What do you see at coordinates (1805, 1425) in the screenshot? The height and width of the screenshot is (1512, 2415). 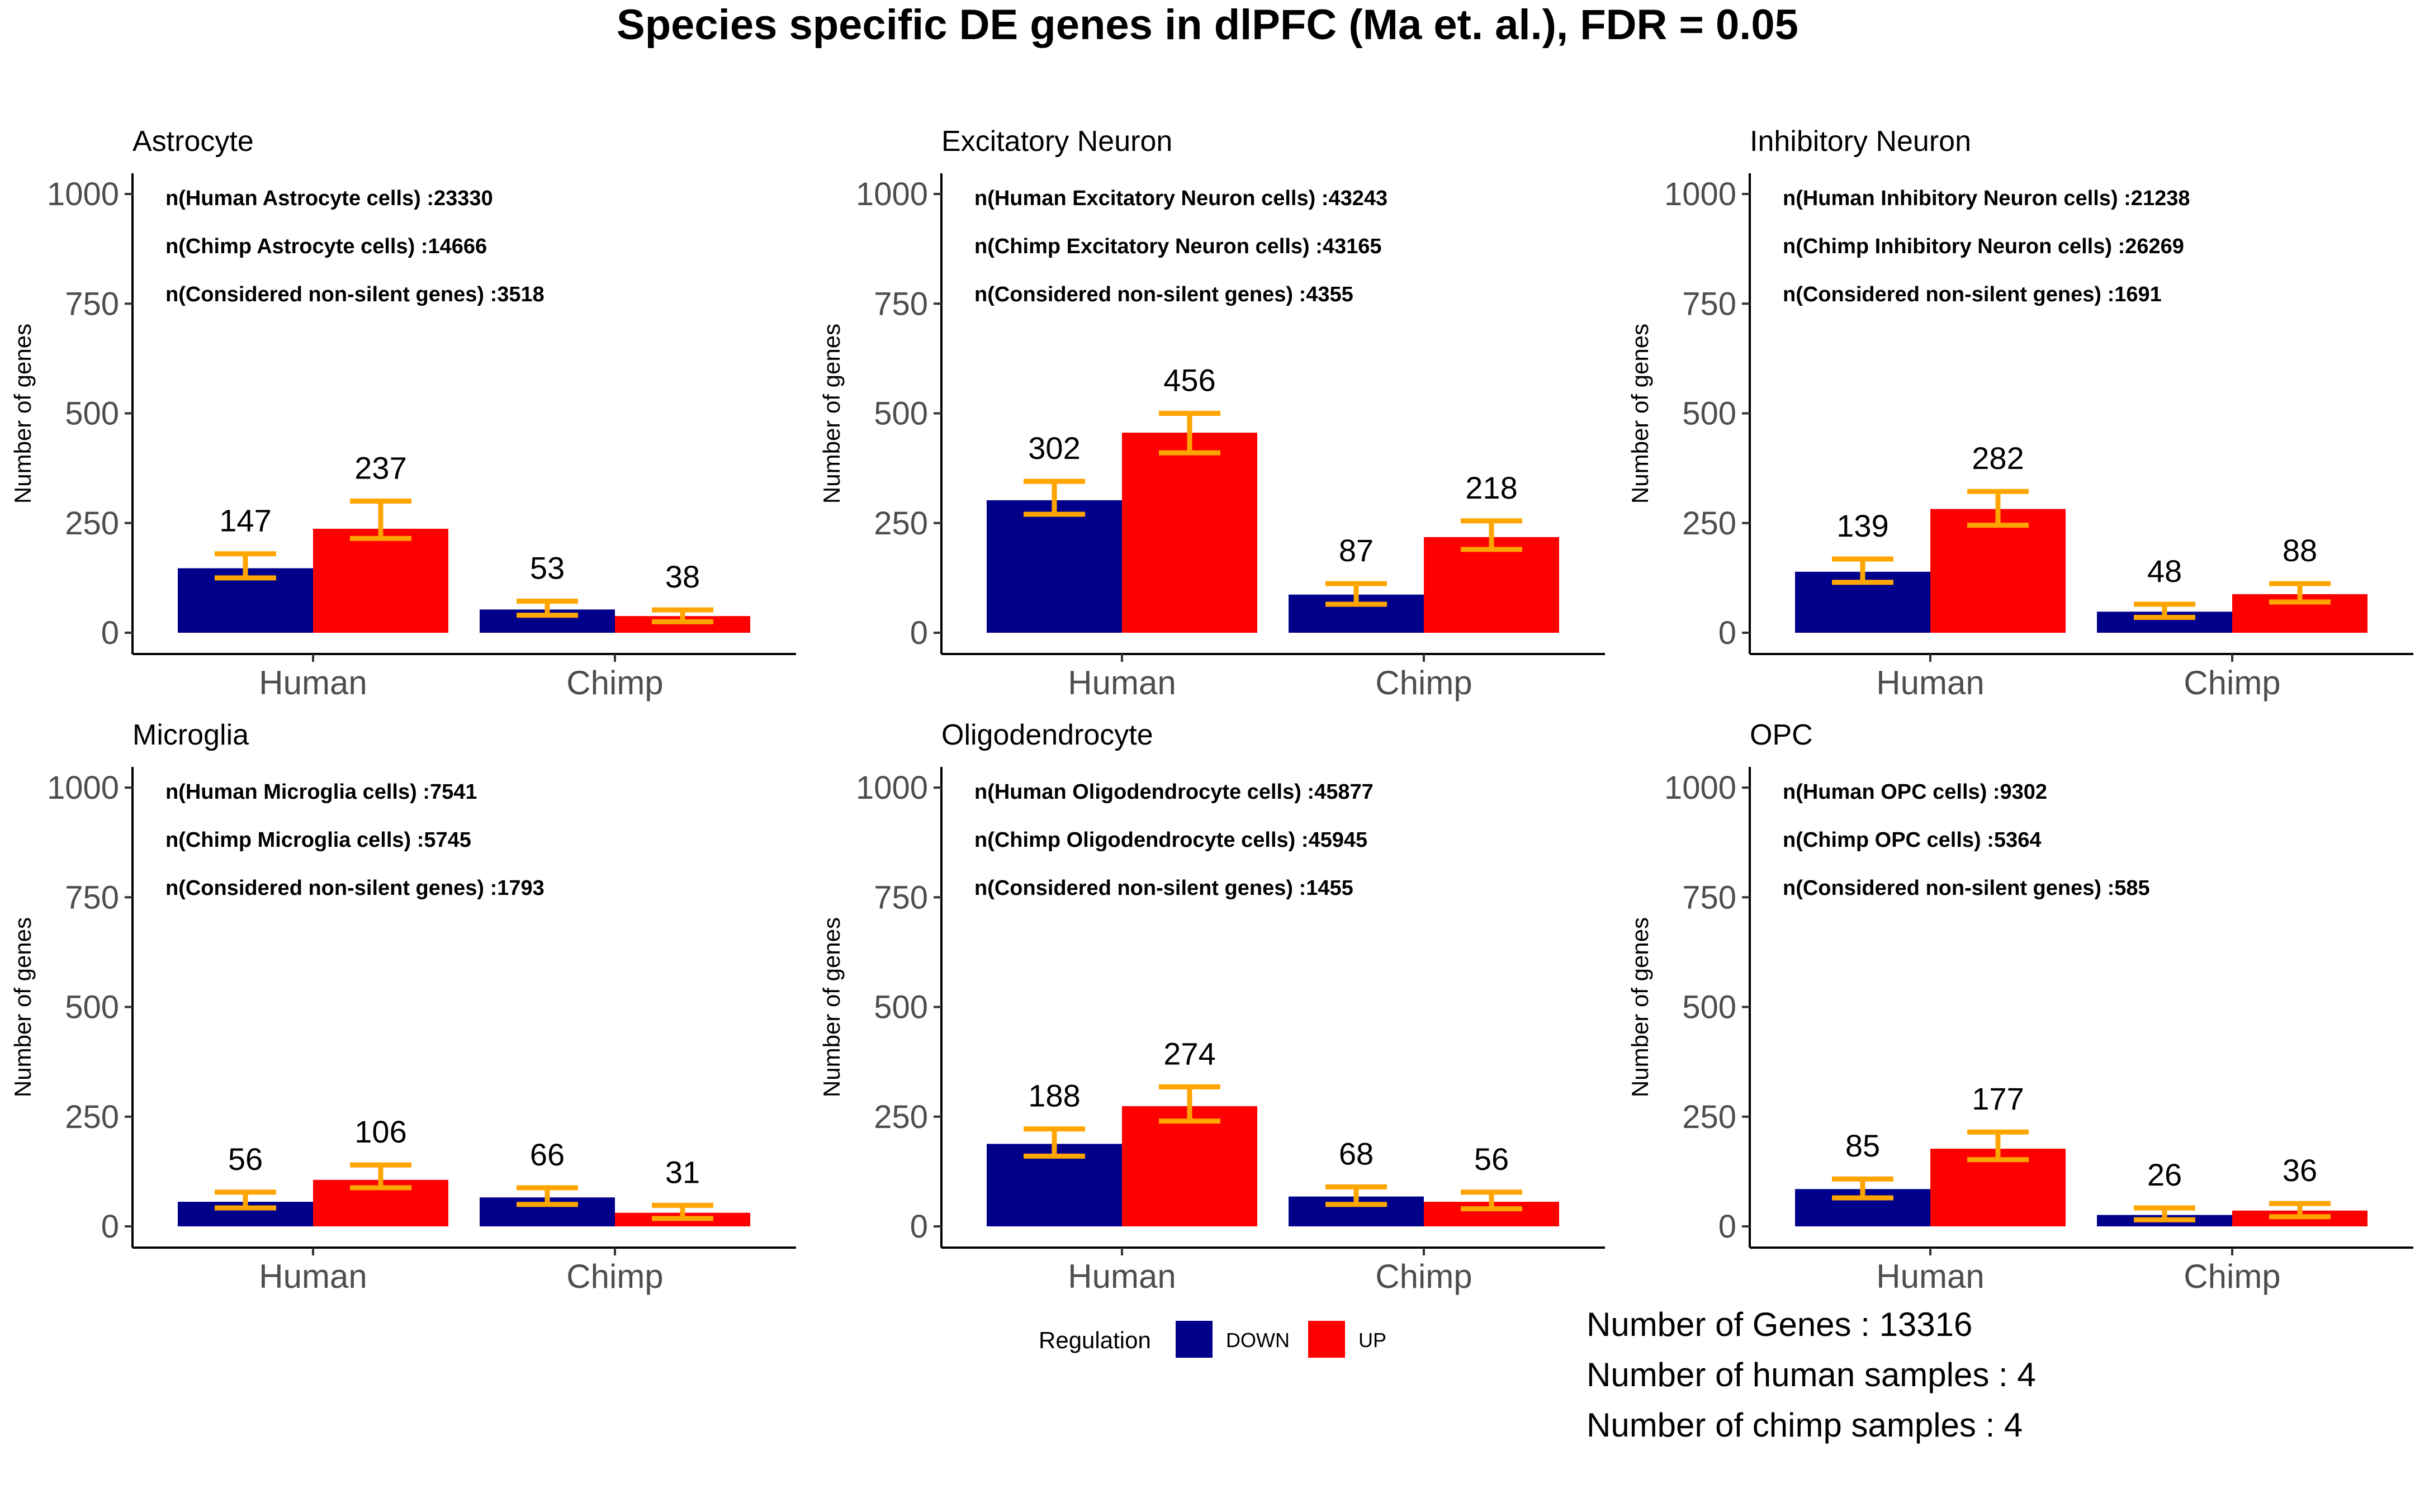 I see `note-chimp-samples: Number of chimp samples : 4` at bounding box center [1805, 1425].